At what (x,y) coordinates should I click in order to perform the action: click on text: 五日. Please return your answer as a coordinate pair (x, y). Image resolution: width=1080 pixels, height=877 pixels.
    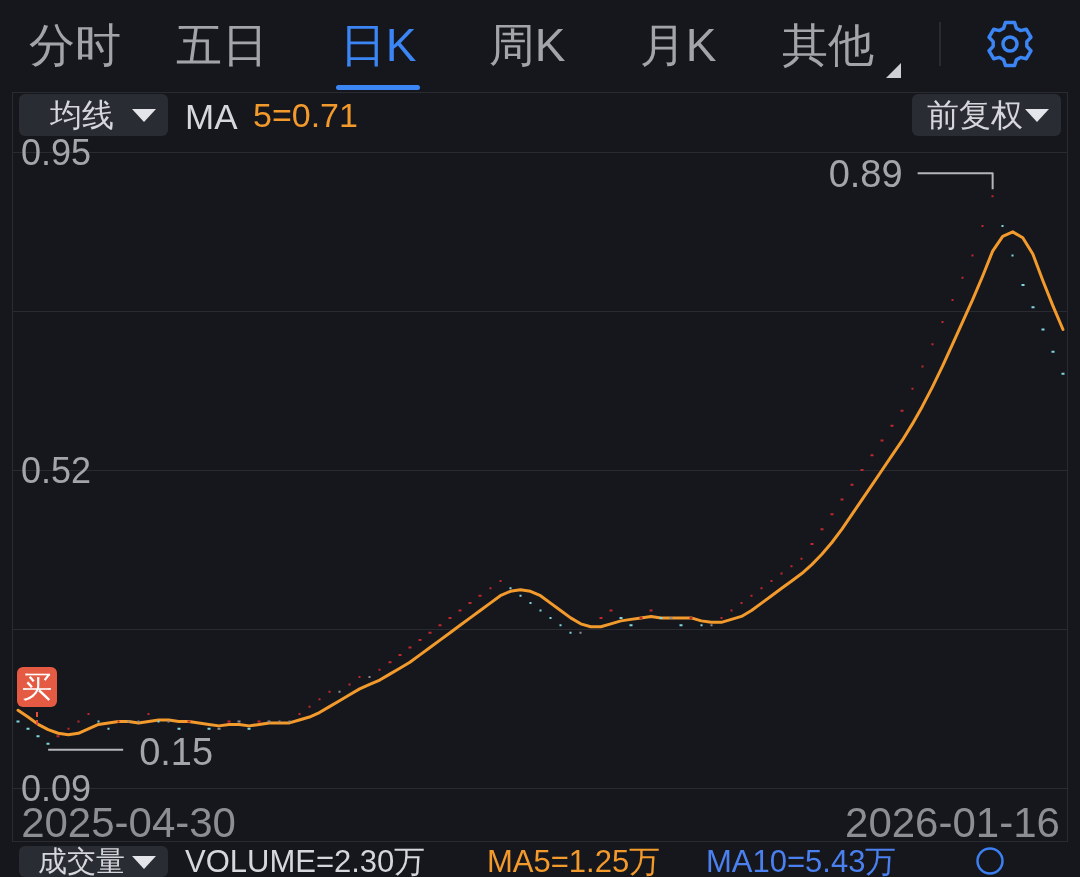
    Looking at the image, I should click on (222, 45).